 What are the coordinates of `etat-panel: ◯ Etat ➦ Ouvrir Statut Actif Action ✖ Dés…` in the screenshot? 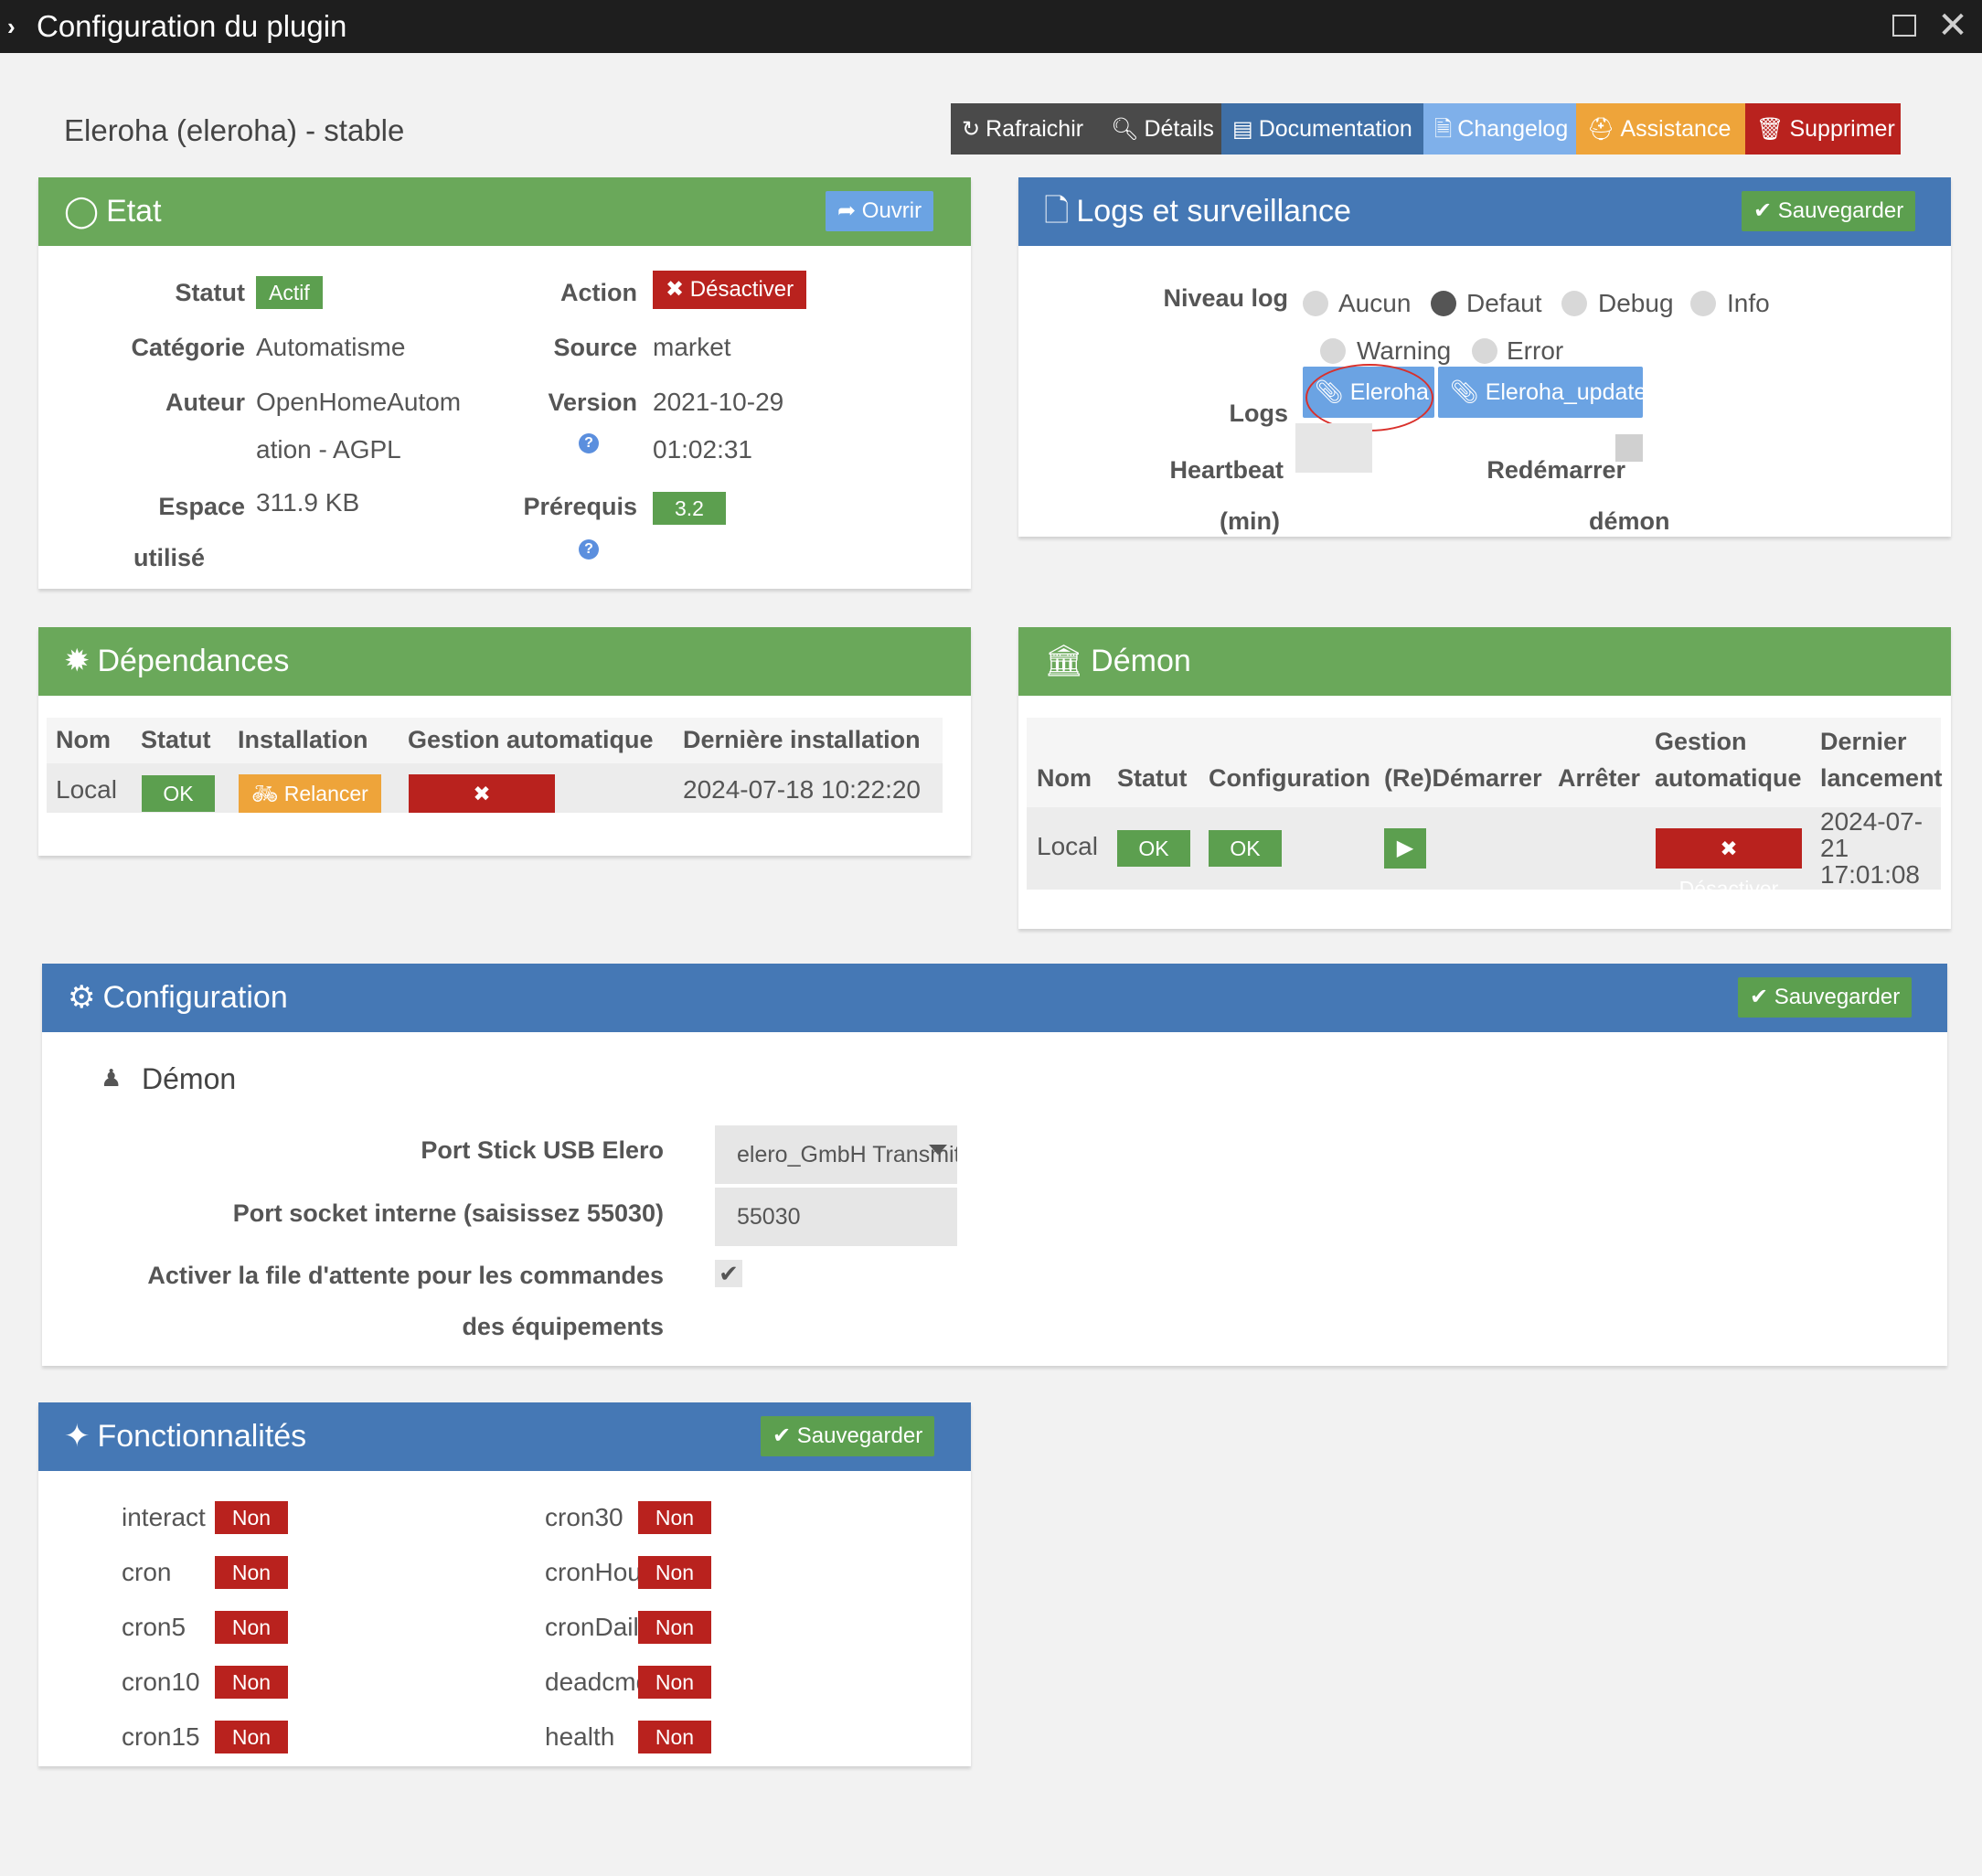 It's located at (504, 383).